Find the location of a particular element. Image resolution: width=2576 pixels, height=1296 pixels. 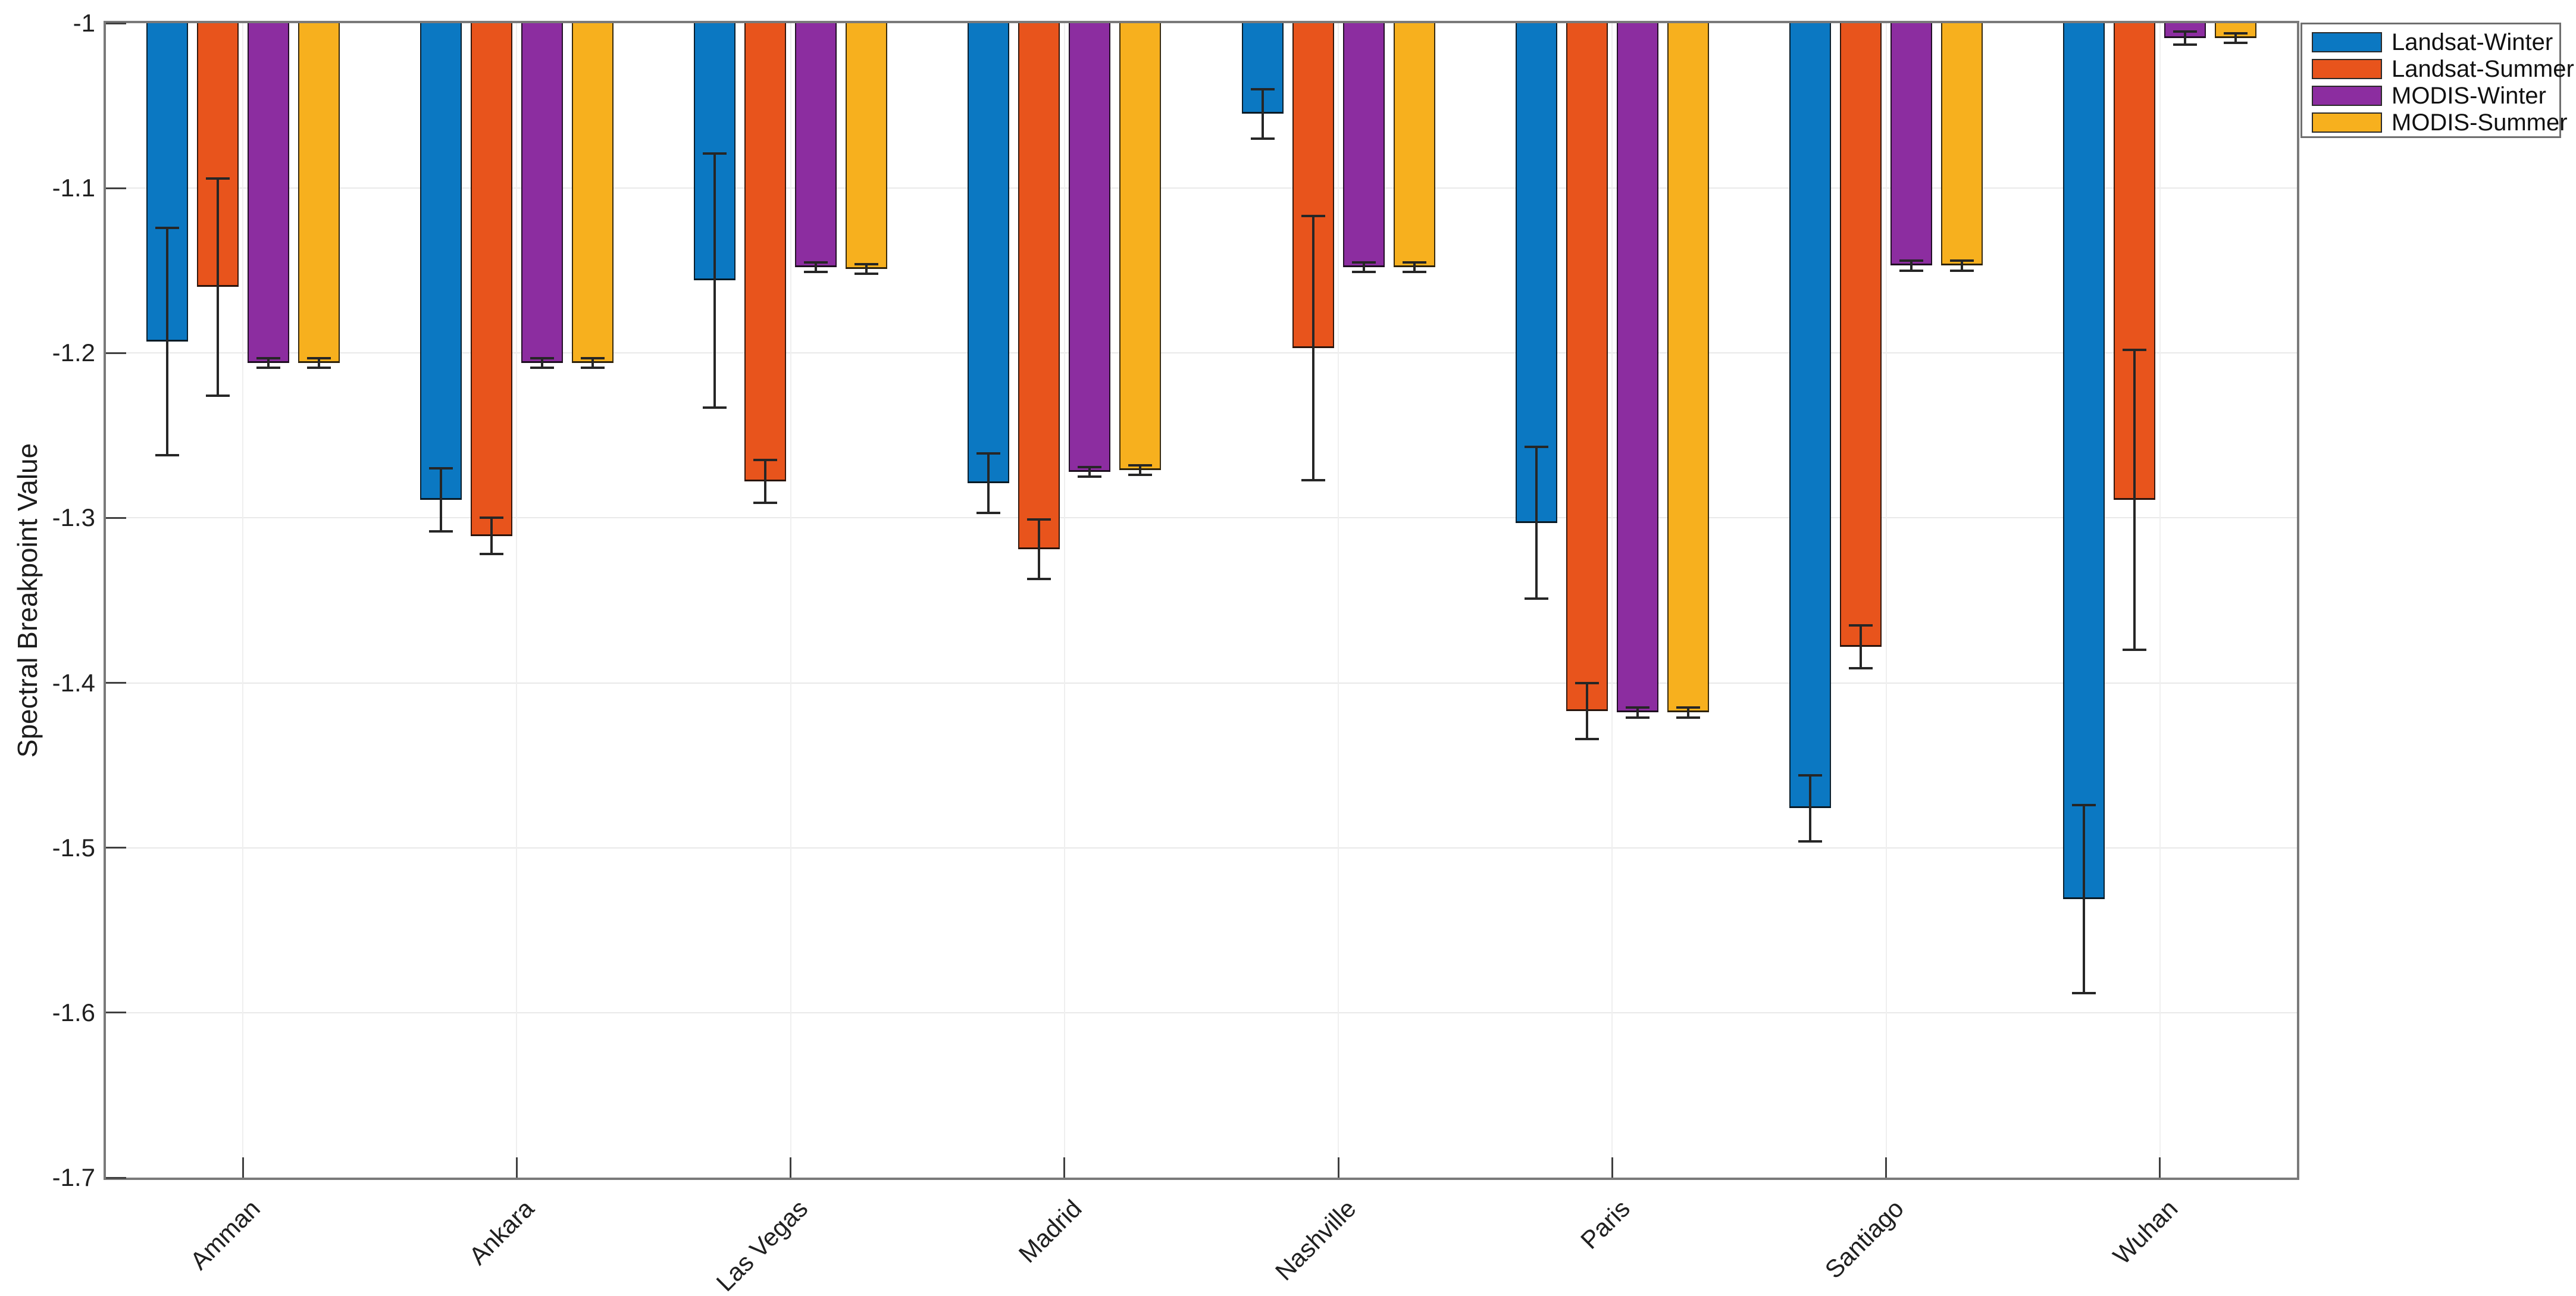

bar-las-vegas-landsat-summer is located at coordinates (765, 252).